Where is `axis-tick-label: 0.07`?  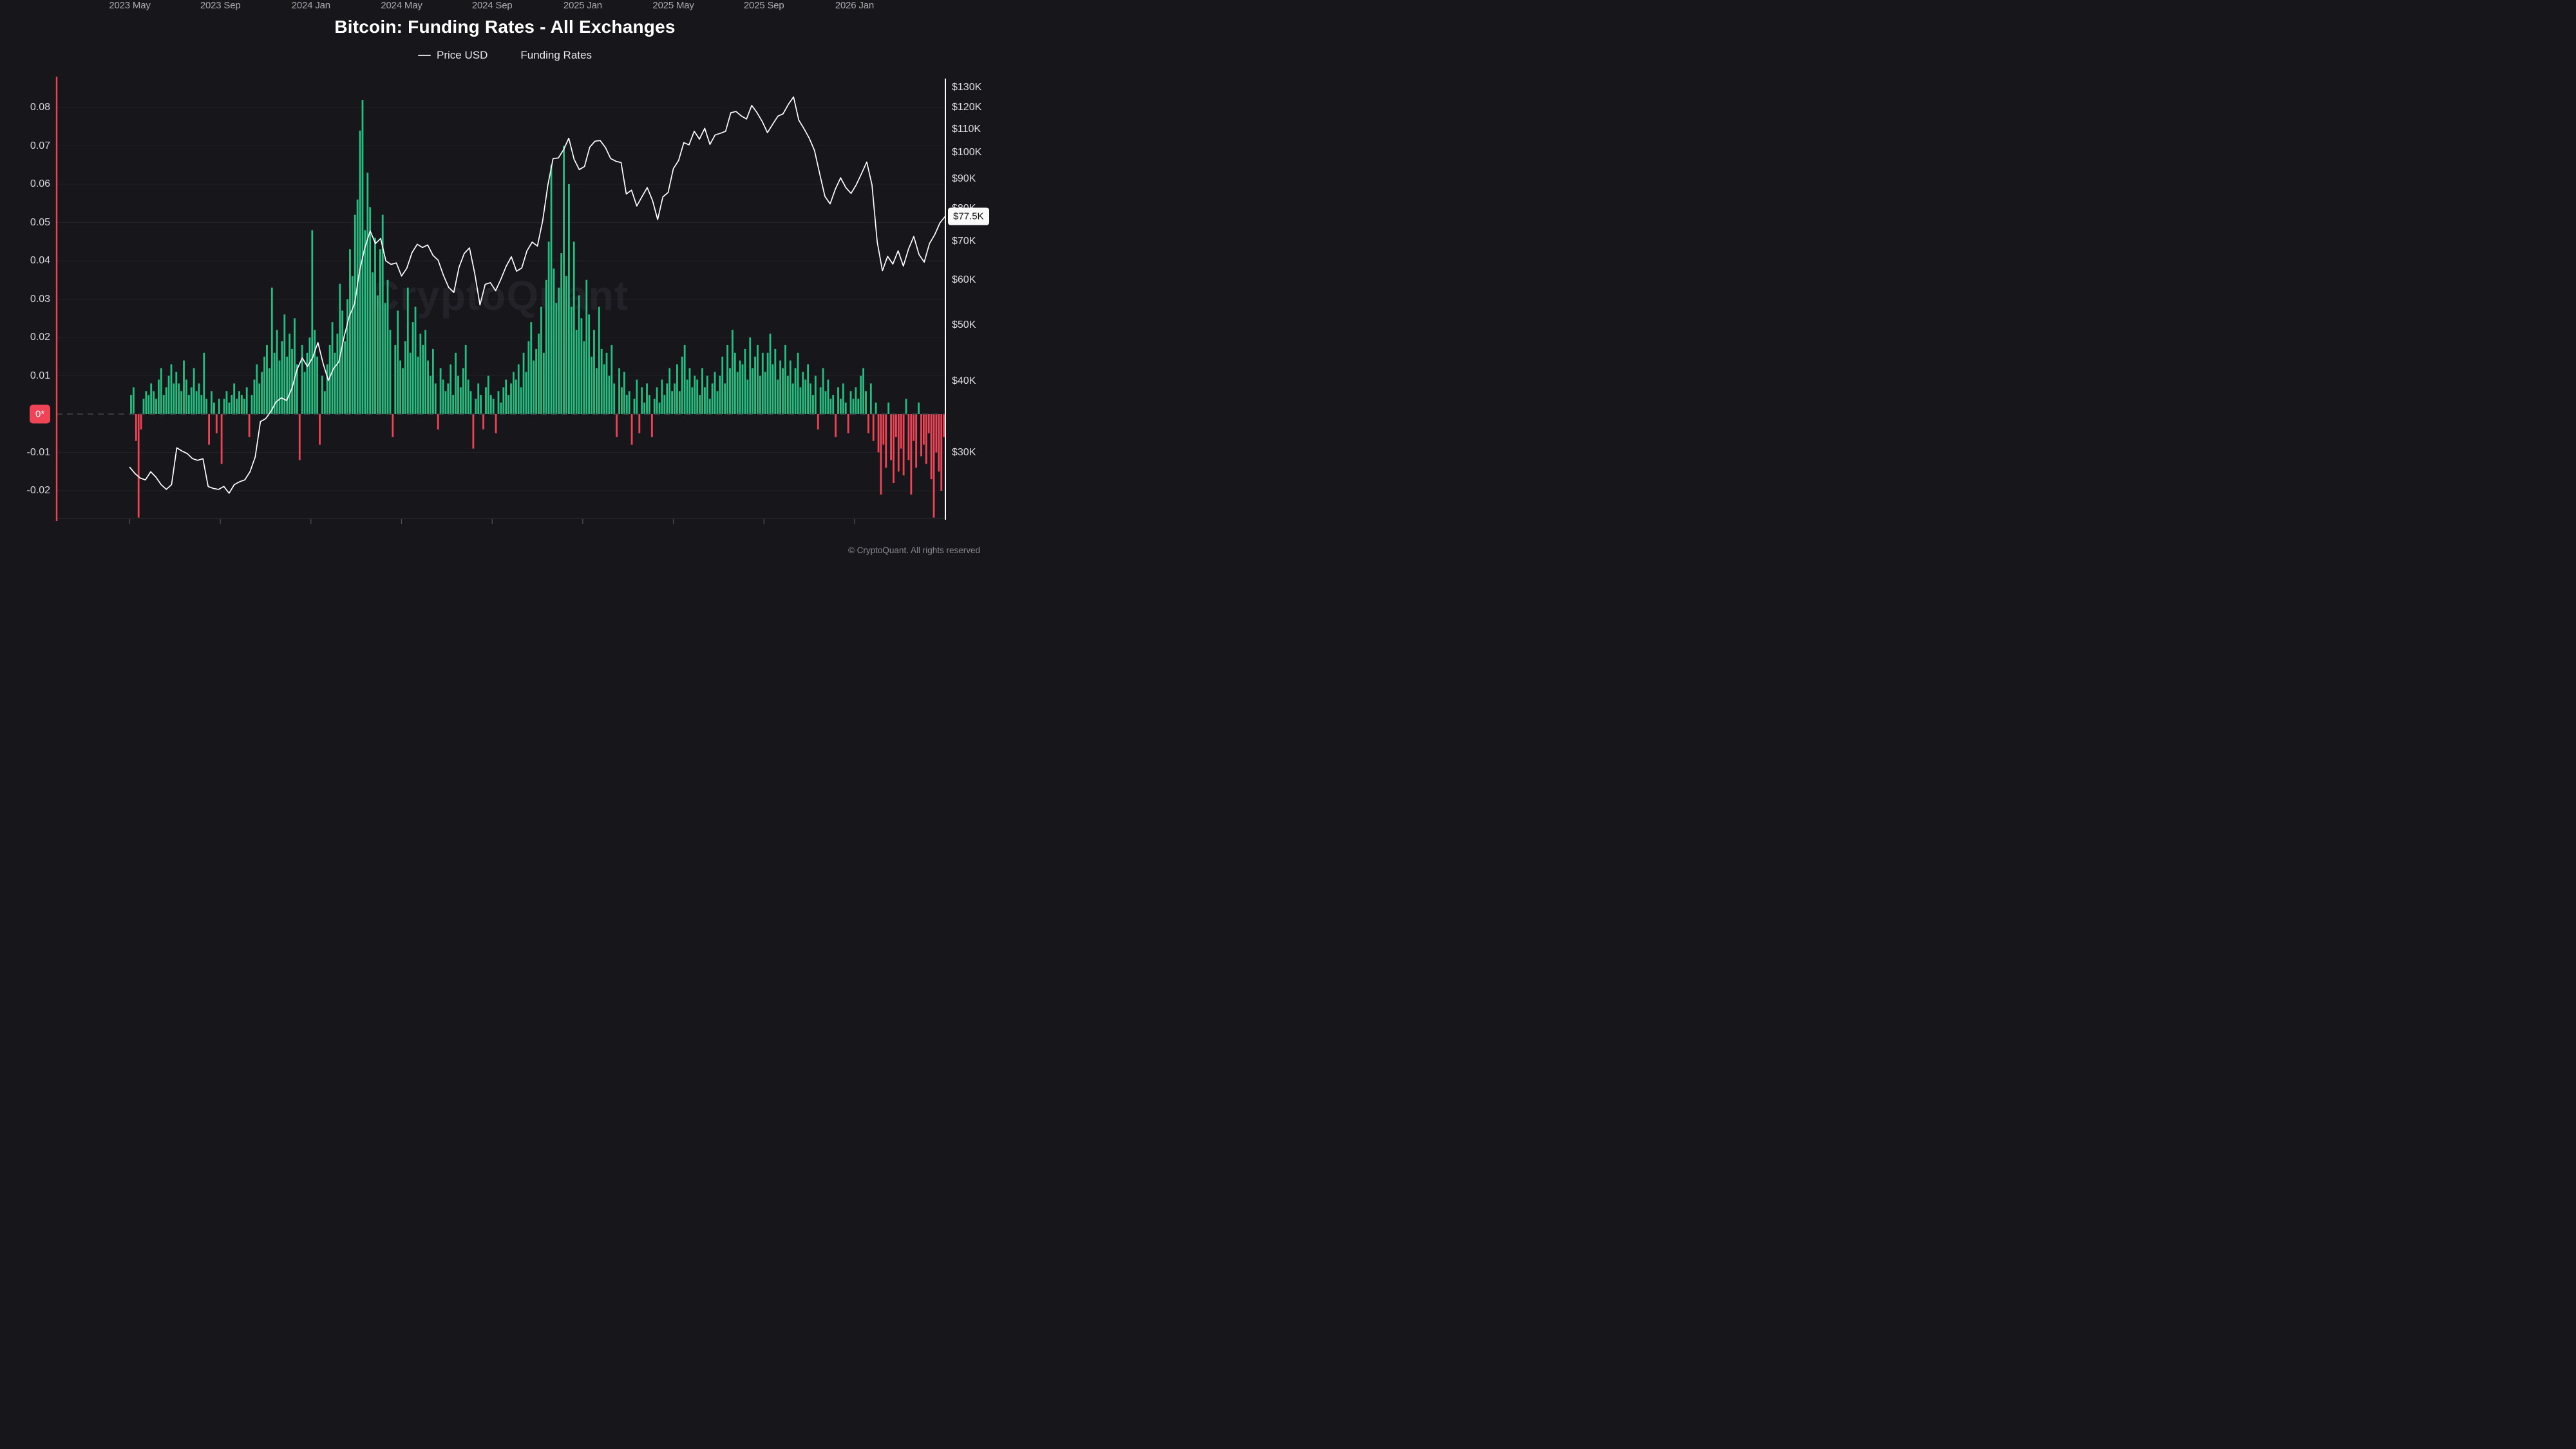 axis-tick-label: 0.07 is located at coordinates (40, 145).